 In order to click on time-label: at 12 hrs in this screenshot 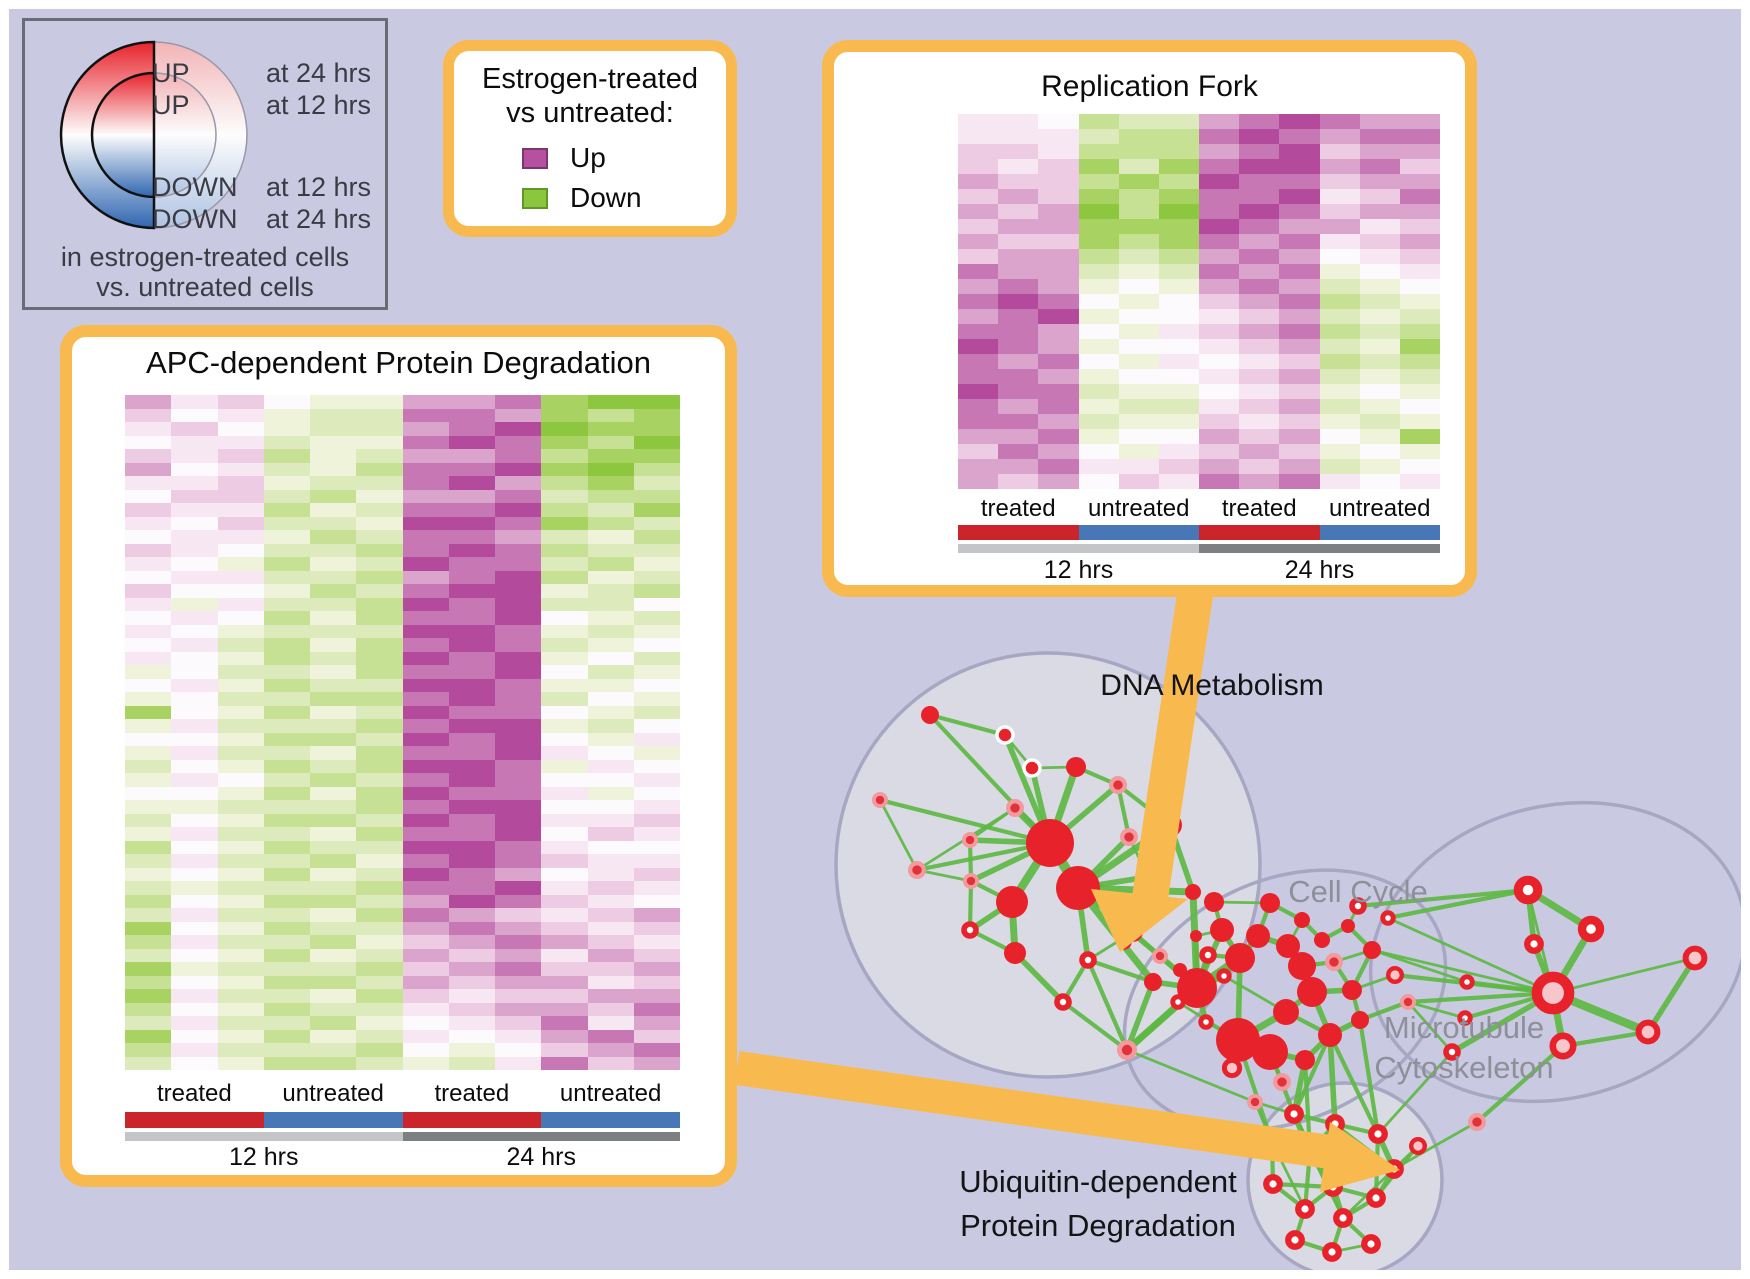, I will do `click(318, 187)`.